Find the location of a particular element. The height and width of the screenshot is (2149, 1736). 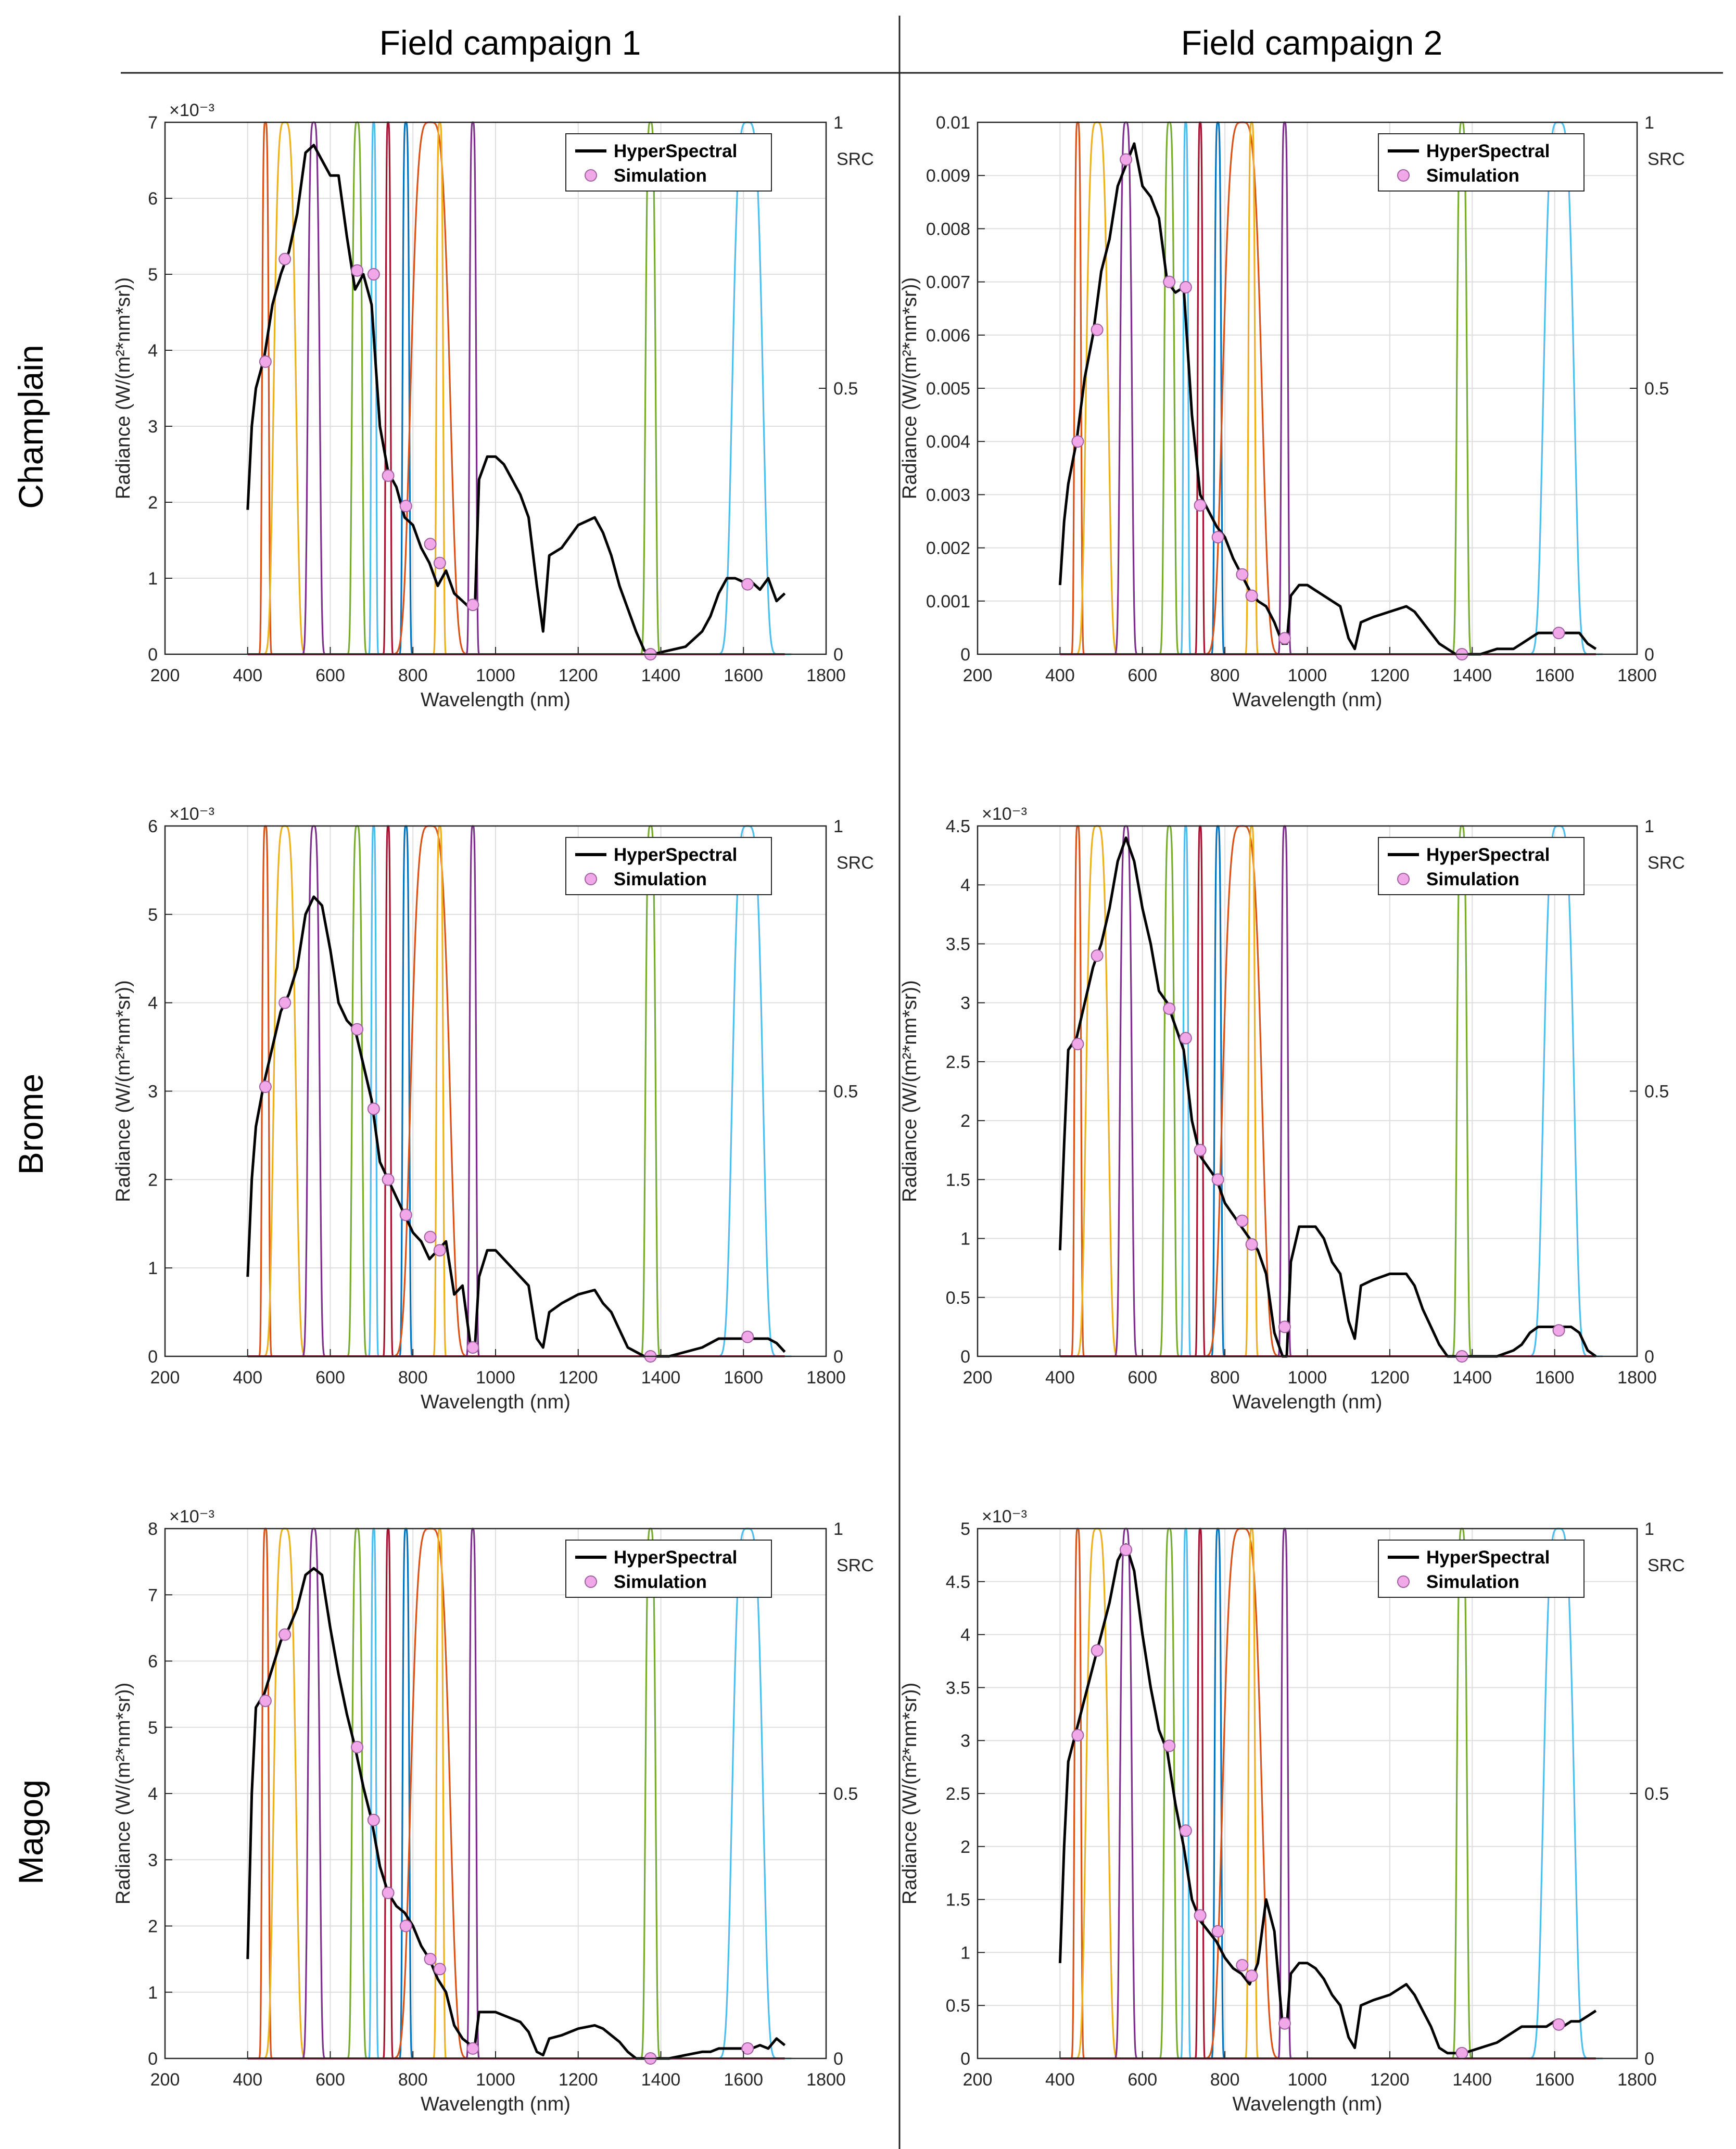

y2-tick-label: 0 is located at coordinates (838, 2059).